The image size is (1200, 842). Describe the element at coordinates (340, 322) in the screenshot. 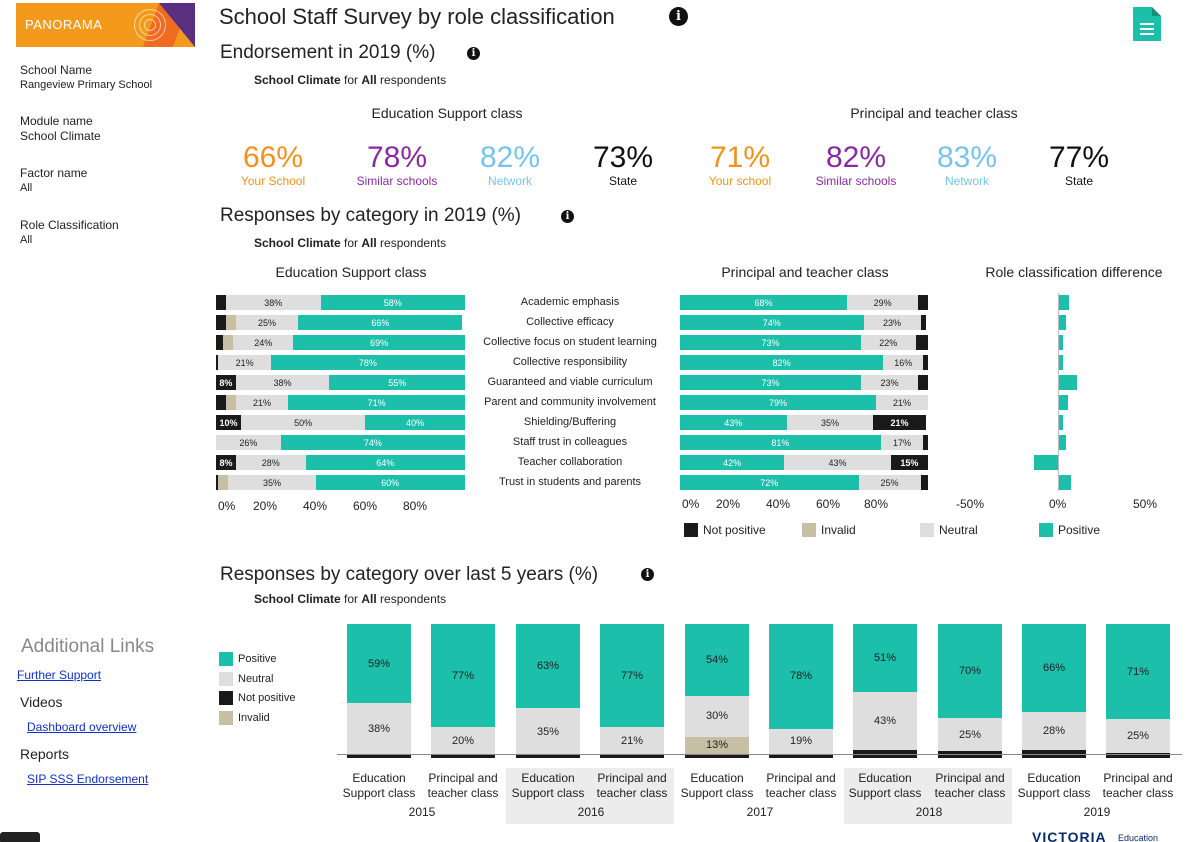

I see `es-response-bar: 25% 66%` at that location.